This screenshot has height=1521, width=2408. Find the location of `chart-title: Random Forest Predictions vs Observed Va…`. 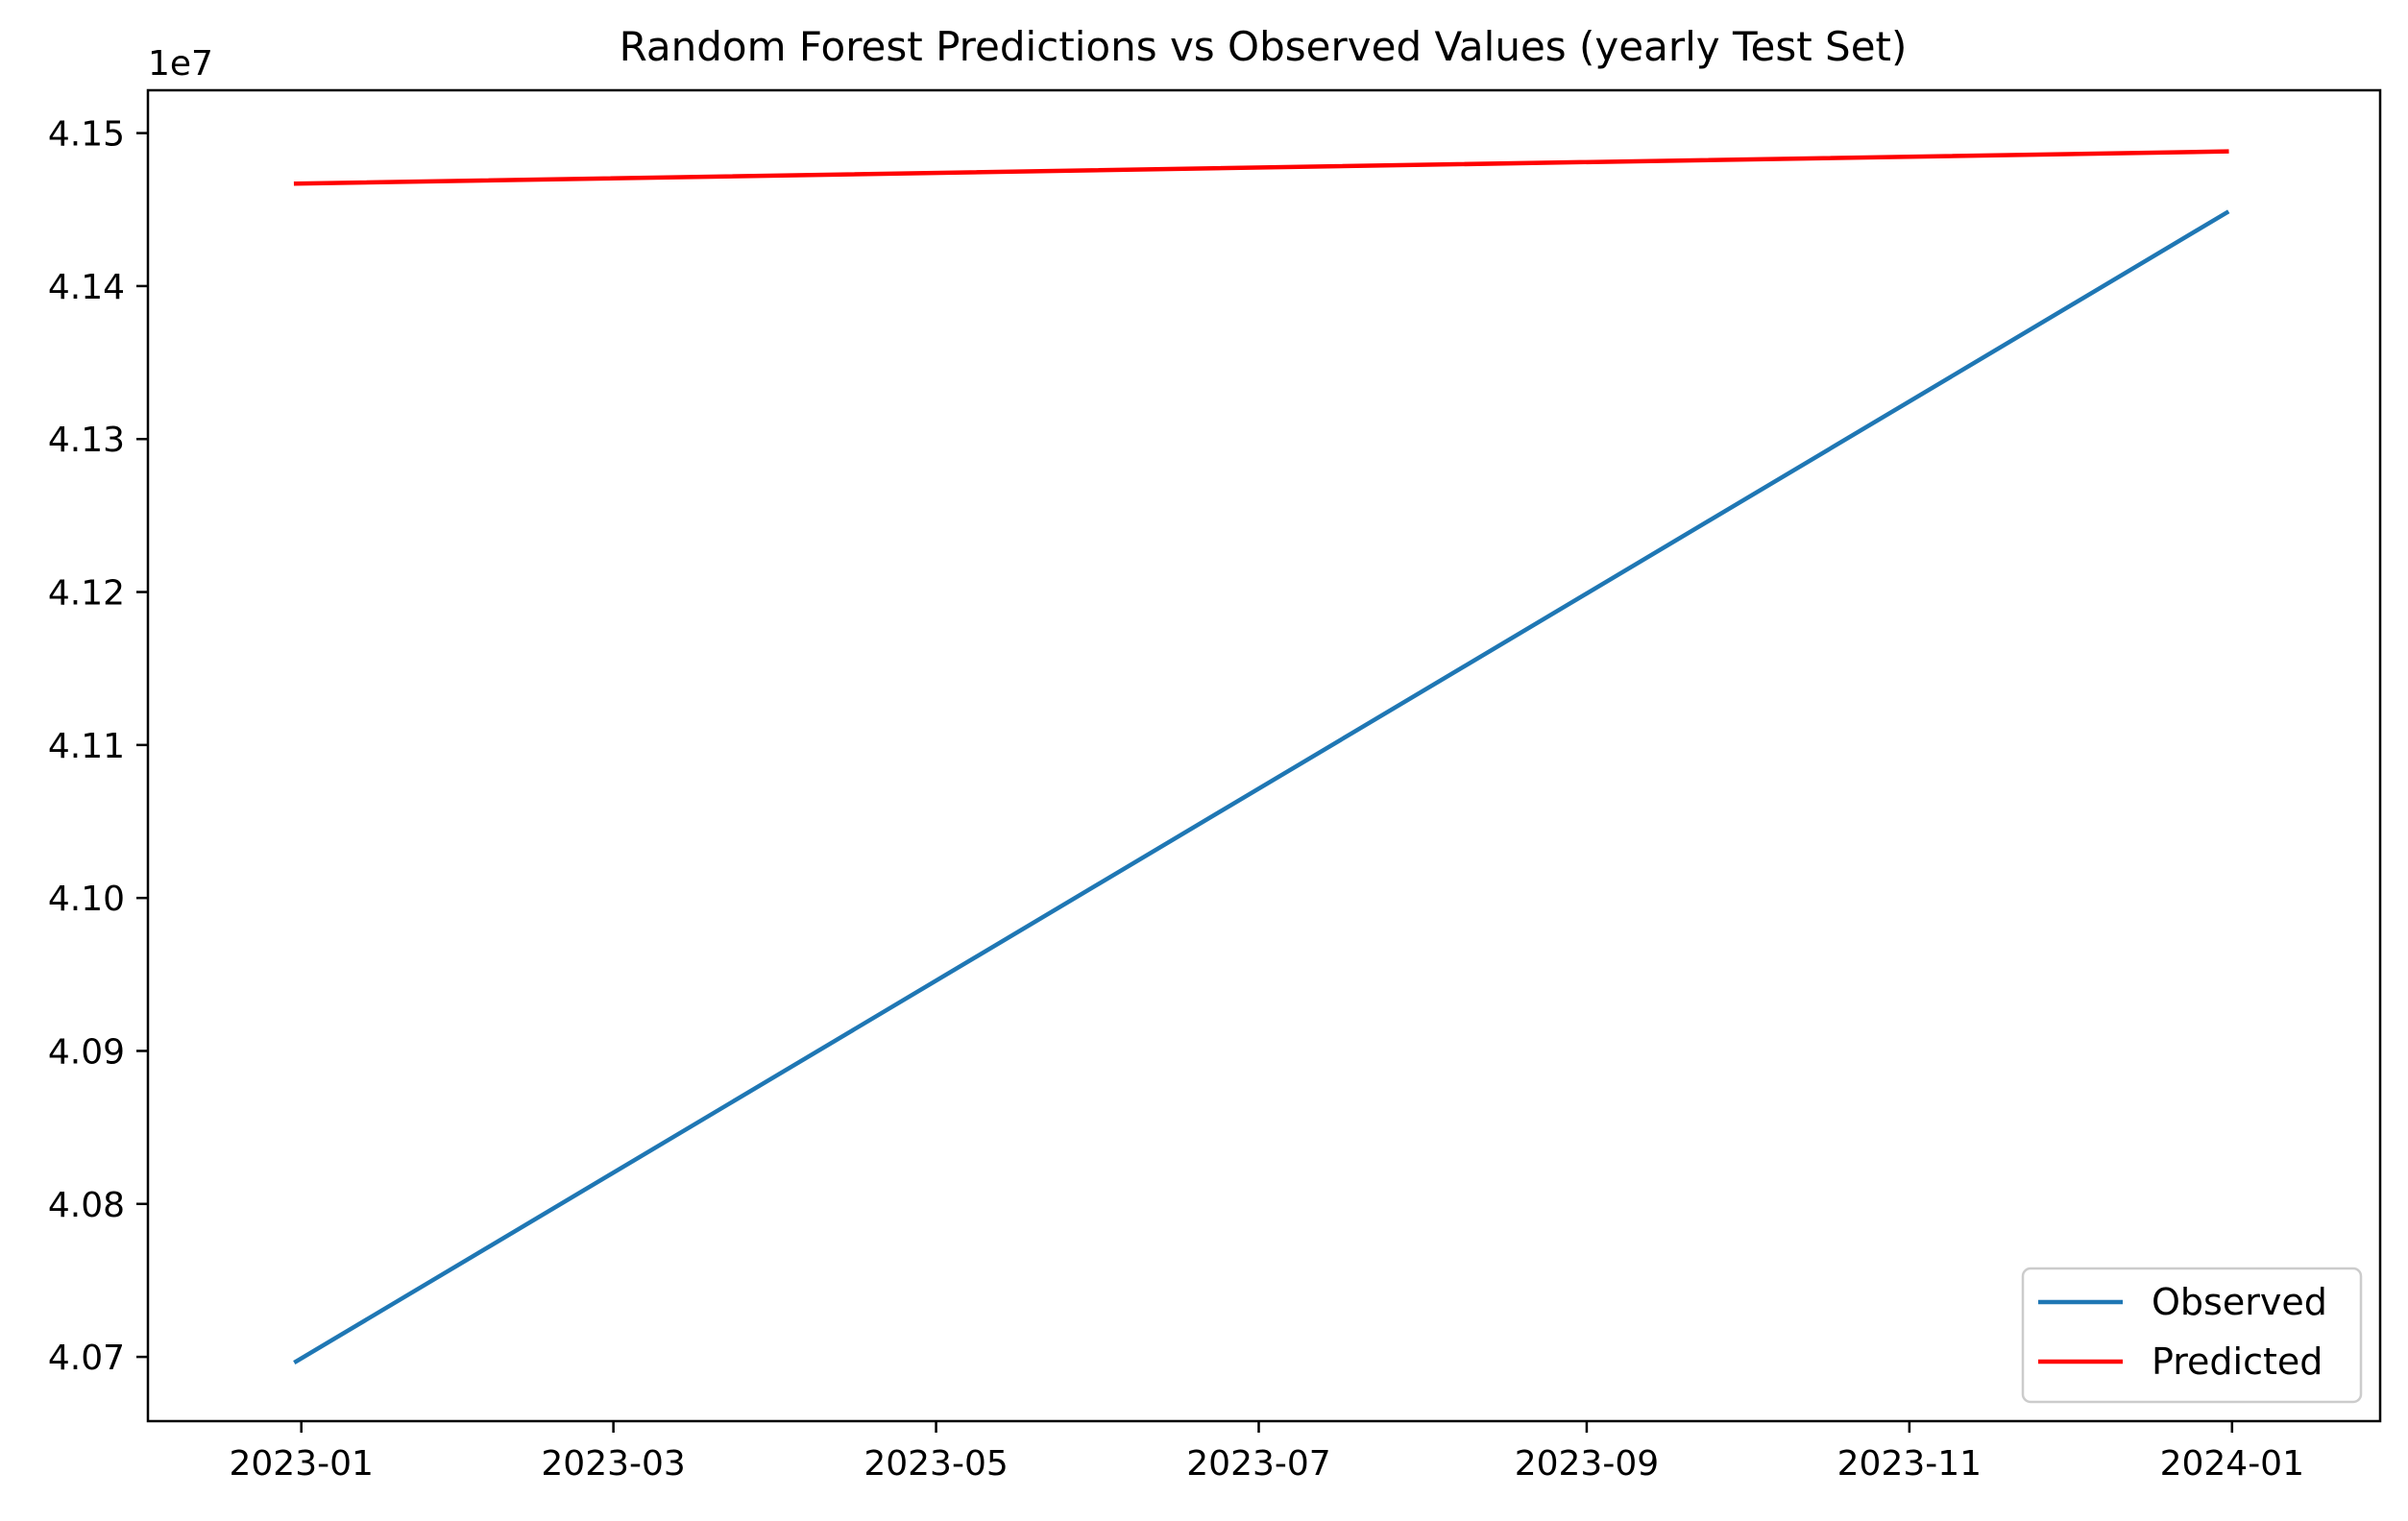

chart-title: Random Forest Predictions vs Observed Va… is located at coordinates (1264, 46).